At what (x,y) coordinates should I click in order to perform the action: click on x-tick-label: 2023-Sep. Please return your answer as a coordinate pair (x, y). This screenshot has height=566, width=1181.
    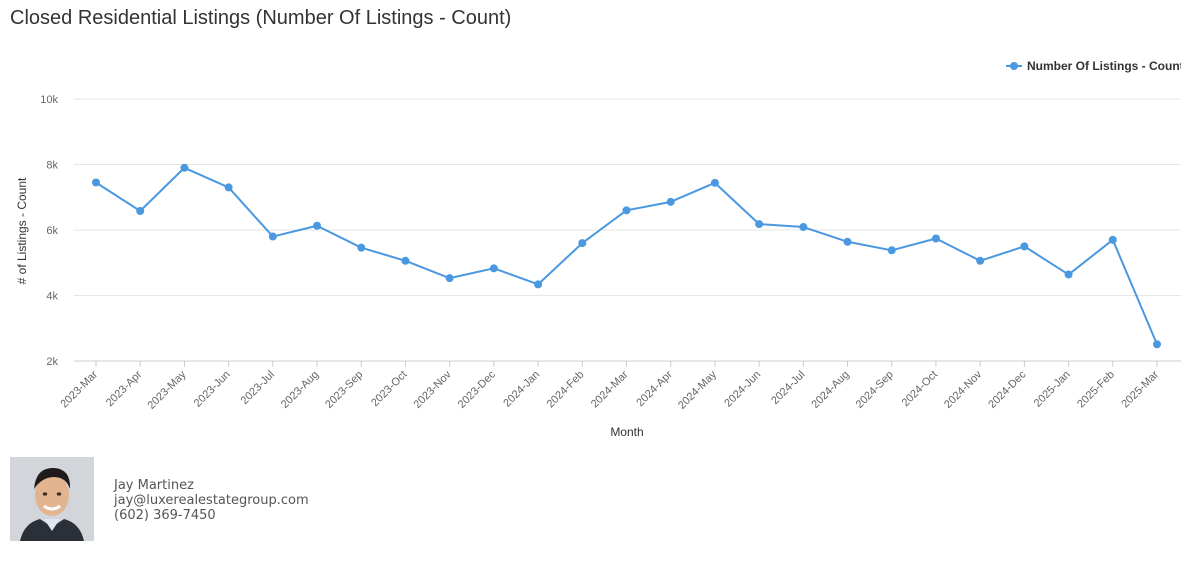
    Looking at the image, I should click on (344, 390).